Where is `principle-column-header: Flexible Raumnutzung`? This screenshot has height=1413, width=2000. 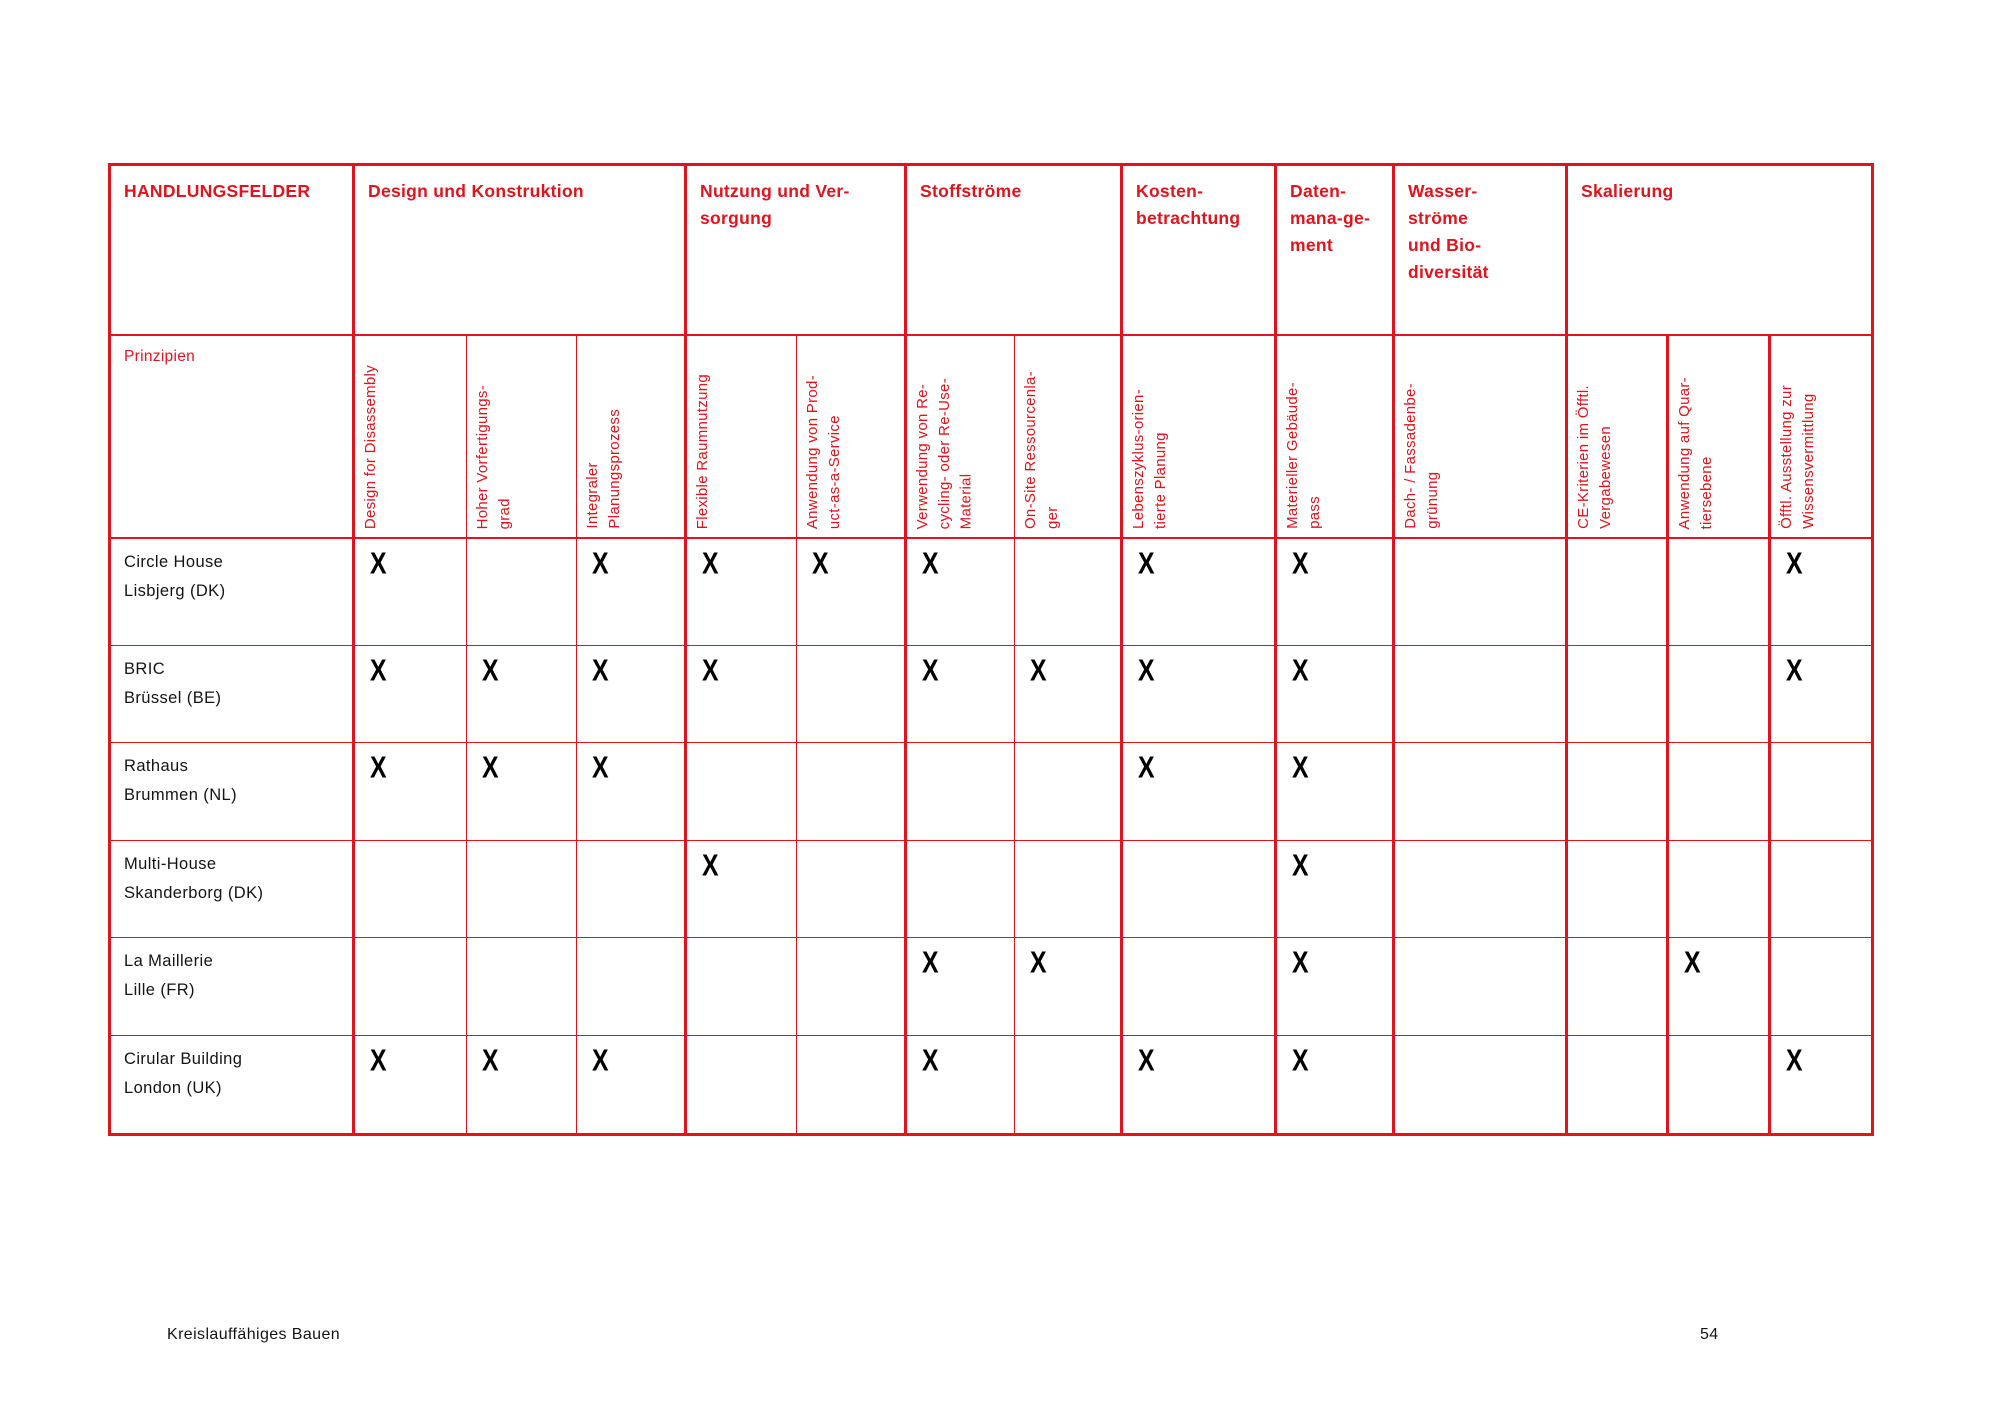 principle-column-header: Flexible Raumnutzung is located at coordinates (702, 451).